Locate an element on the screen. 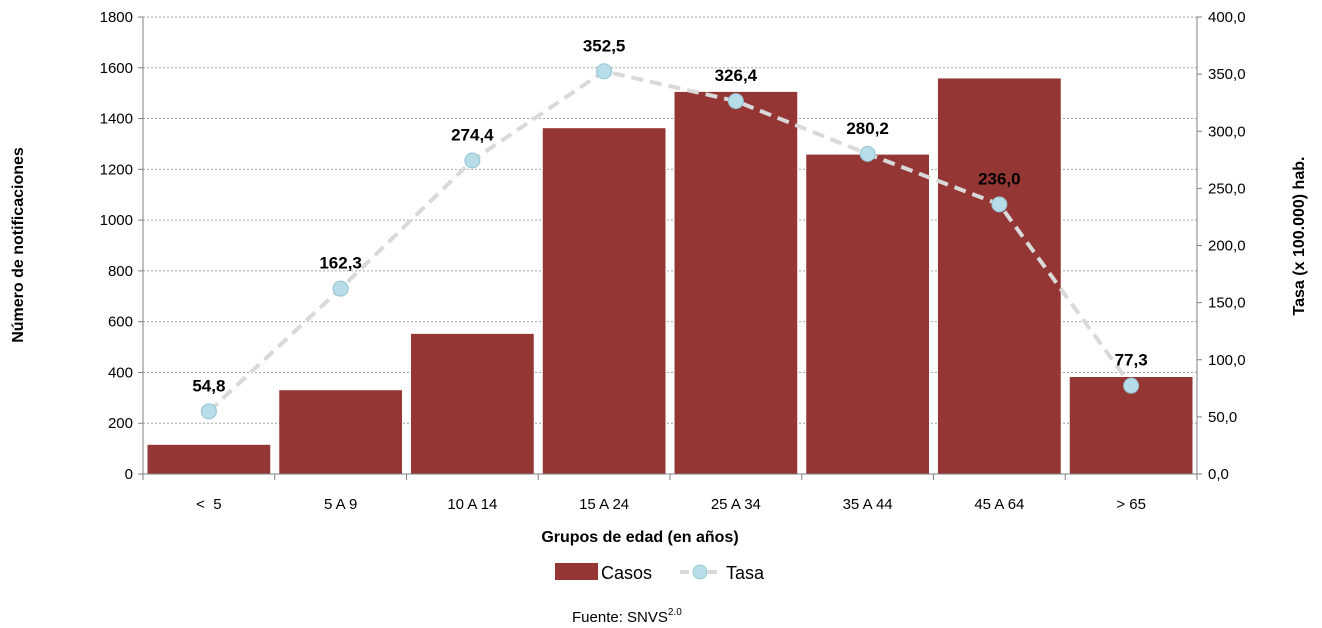  y-axis-title: Número de notificaciones is located at coordinates (18, 245).